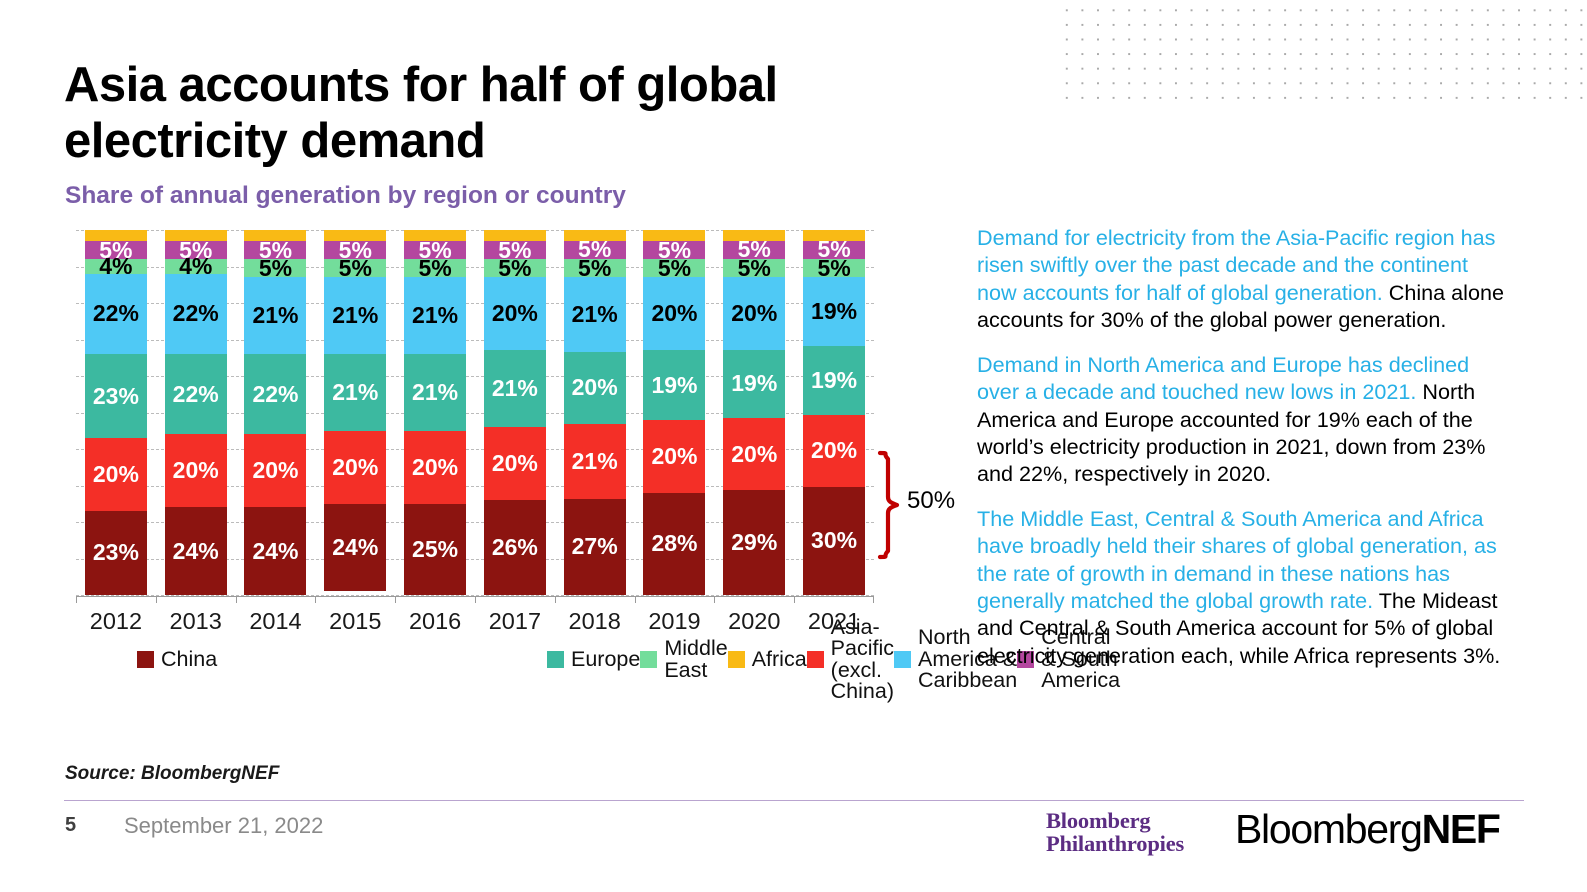 This screenshot has width=1587, height=892. Describe the element at coordinates (1098, 820) in the screenshot. I see `logo-line-1: Bloomberg` at that location.